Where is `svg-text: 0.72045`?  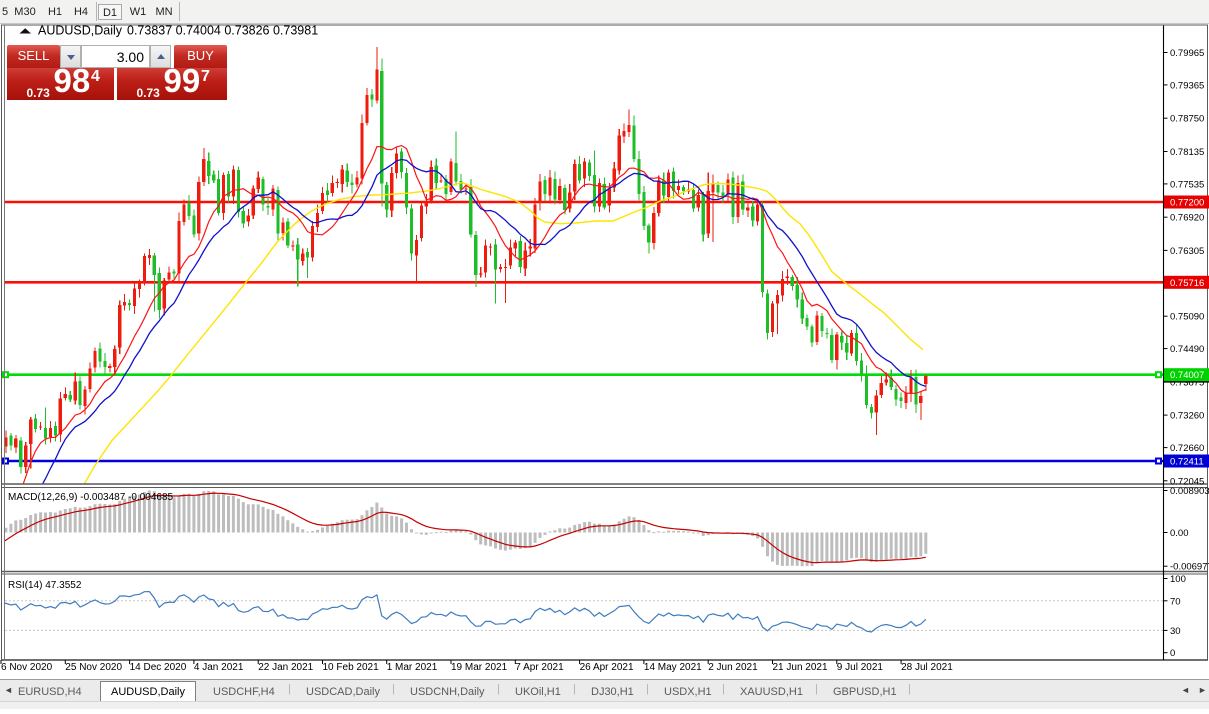
svg-text: 0.72045 is located at coordinates (1187, 481).